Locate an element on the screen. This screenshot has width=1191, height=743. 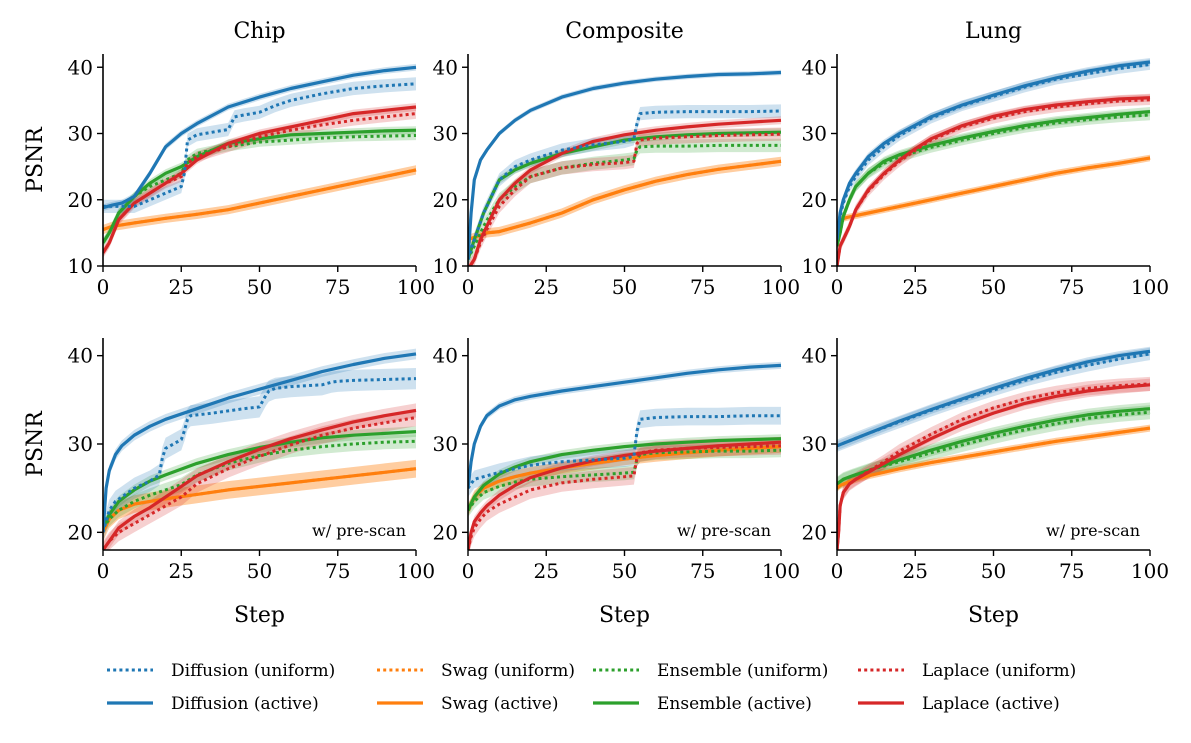
panel-lung-bottom: 0 25 50 75 100 20 30 40 w/ pre-scan Step is located at coordinates (985, 483).